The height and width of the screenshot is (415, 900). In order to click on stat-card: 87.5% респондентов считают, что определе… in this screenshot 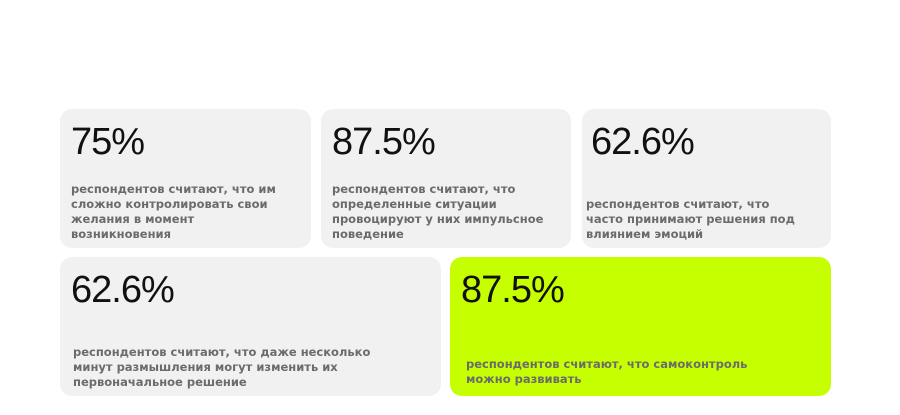, I will do `click(446, 178)`.